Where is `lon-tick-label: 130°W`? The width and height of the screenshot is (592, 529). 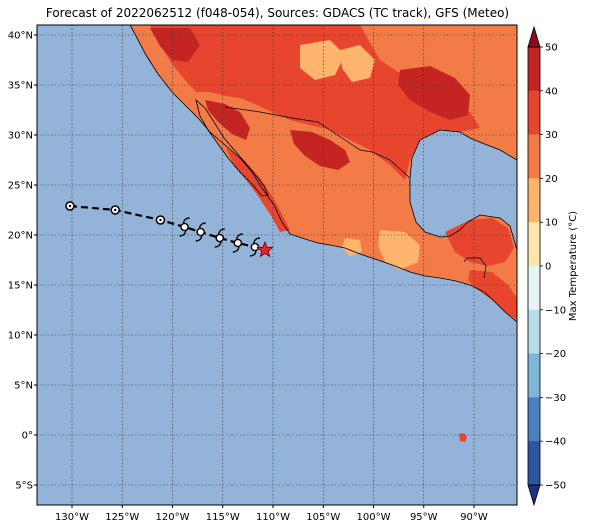 lon-tick-label: 130°W is located at coordinates (72, 517).